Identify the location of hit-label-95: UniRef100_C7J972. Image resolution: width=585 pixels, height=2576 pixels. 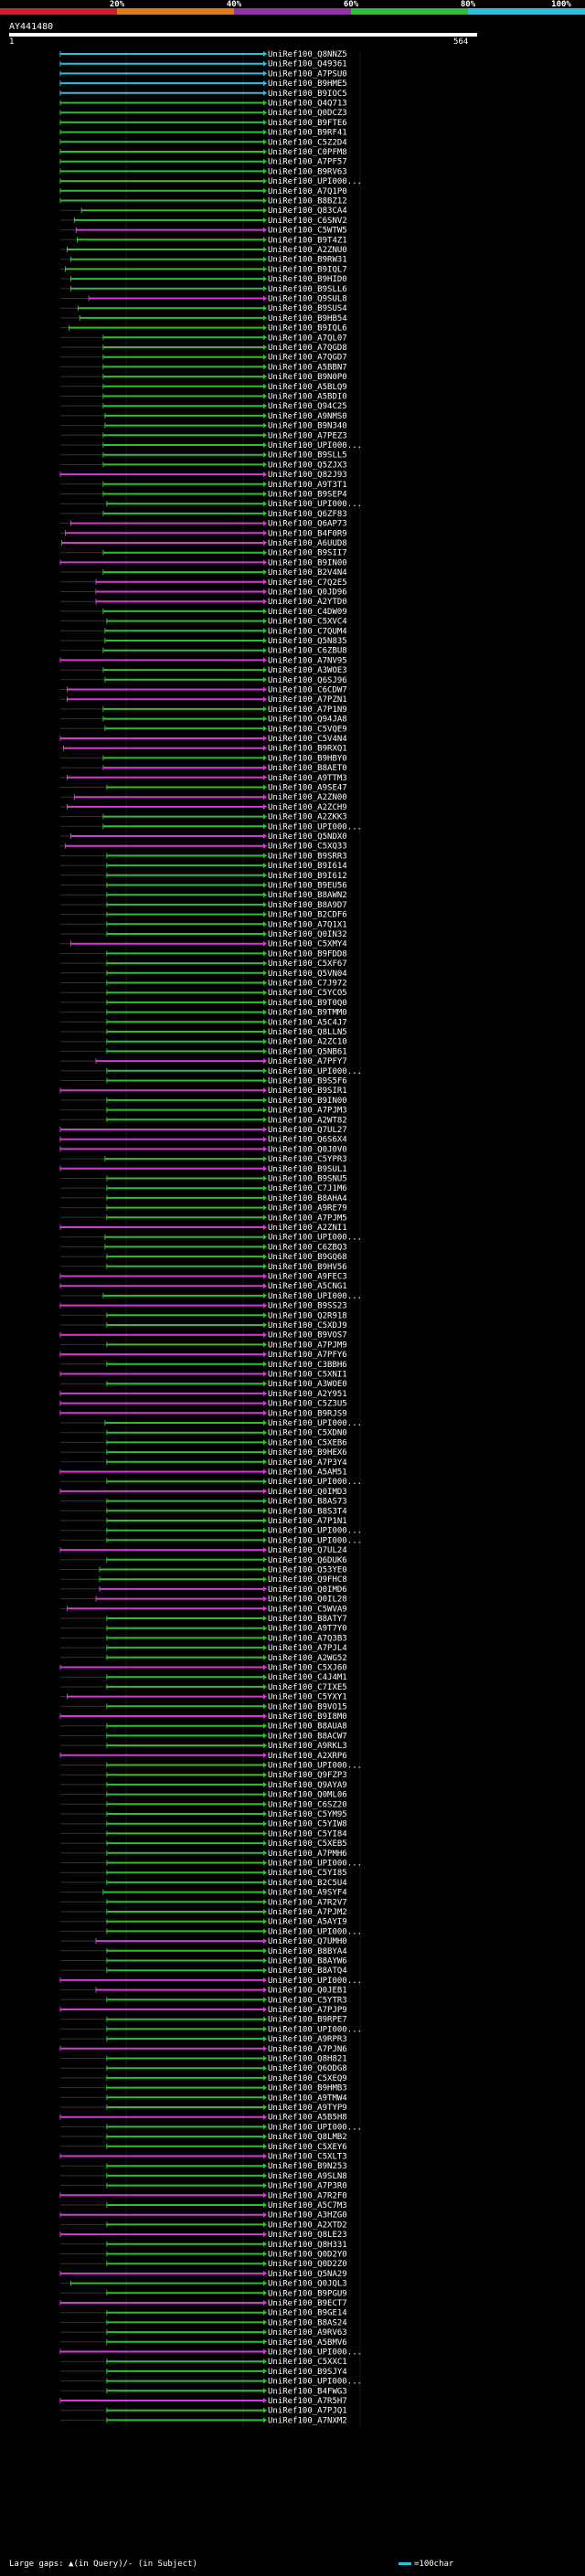
(308, 984).